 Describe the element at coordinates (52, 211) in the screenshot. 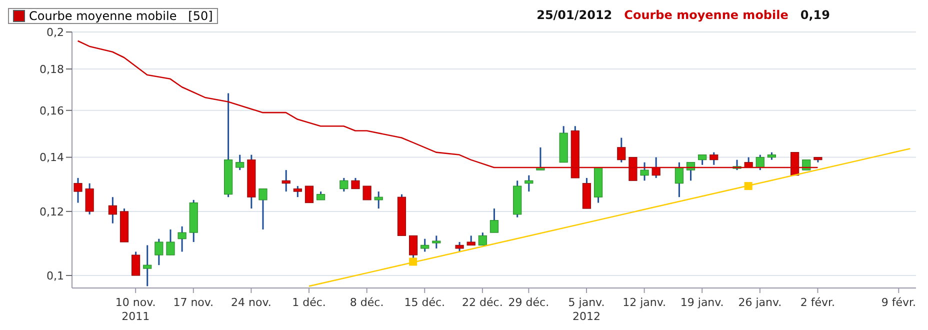

I see `y-tick-label: 0,12` at that location.